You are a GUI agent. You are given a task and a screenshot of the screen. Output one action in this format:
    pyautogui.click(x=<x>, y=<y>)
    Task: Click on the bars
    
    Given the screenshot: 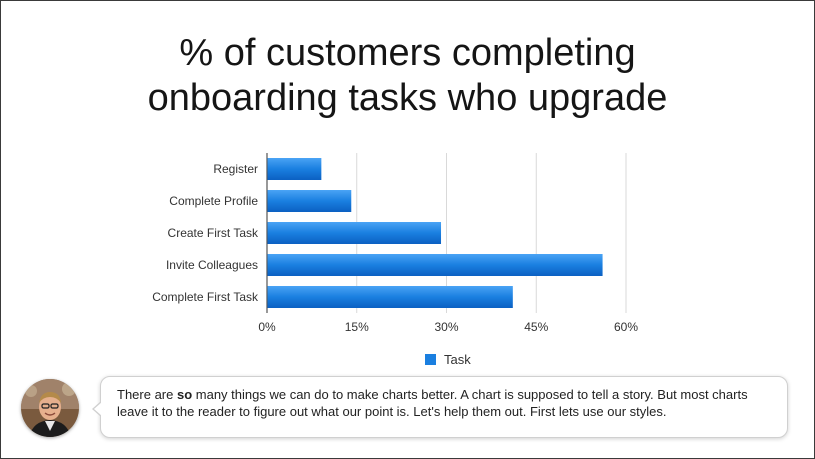 What is the action you would take?
    pyautogui.click(x=435, y=233)
    